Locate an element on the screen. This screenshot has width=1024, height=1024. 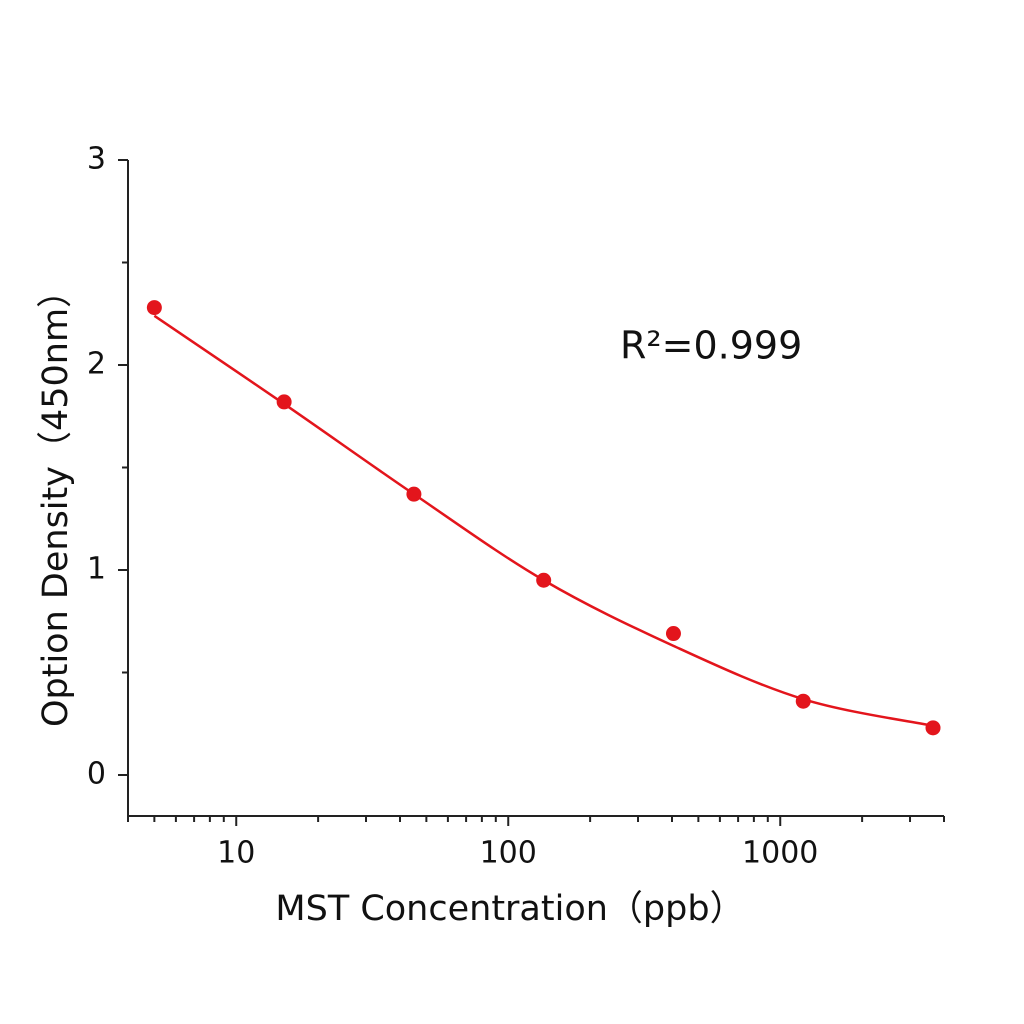
x-tick-label: 100 is located at coordinates (508, 853).